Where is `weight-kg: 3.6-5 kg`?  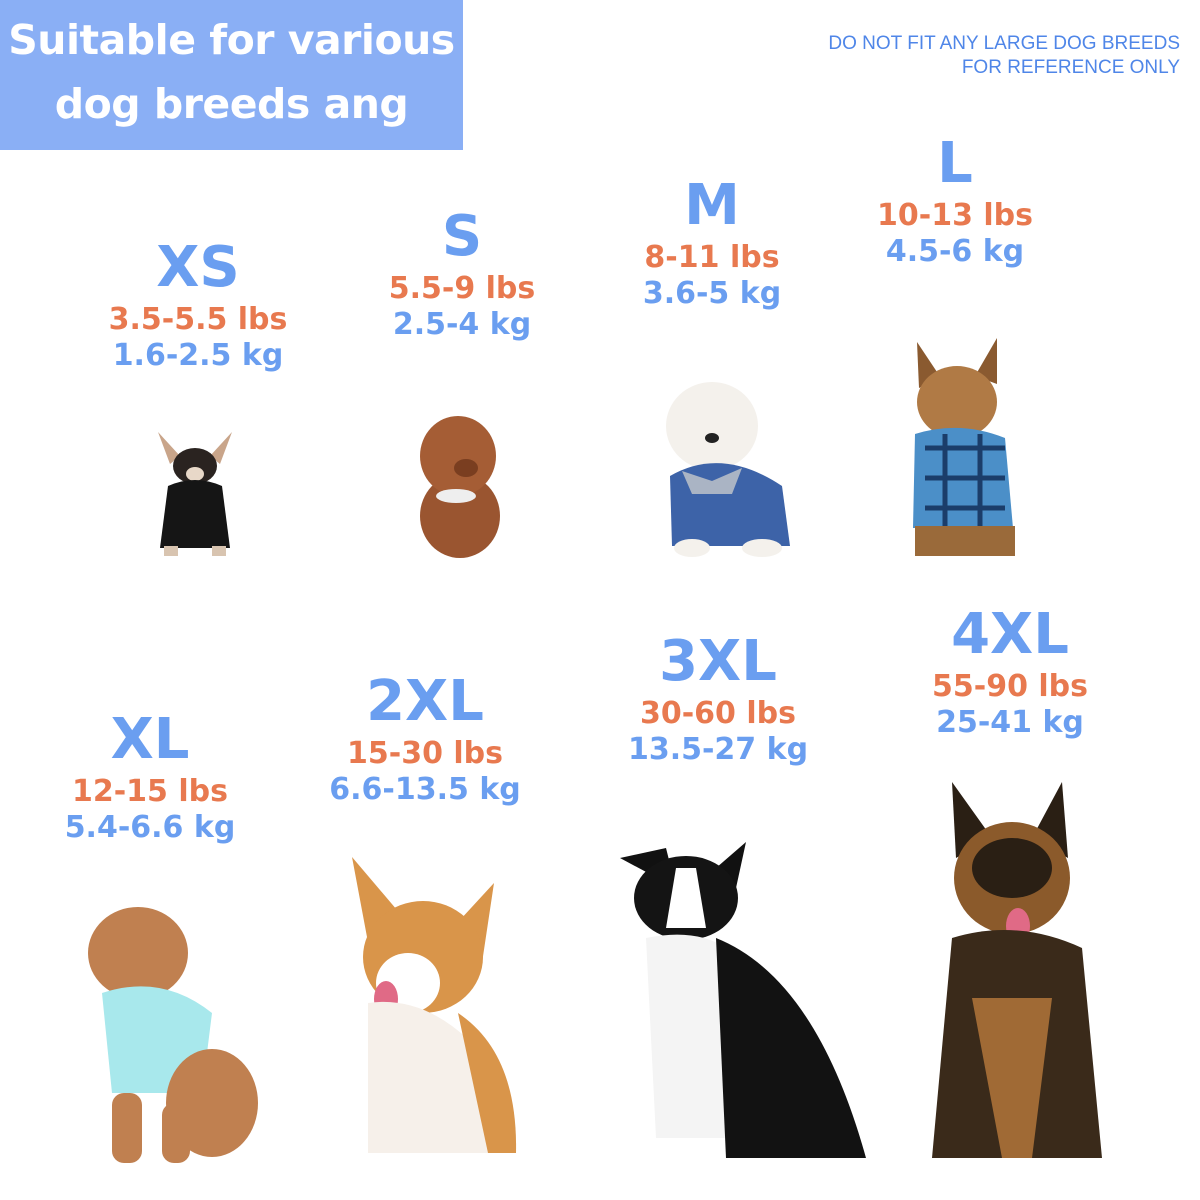 weight-kg: 3.6-5 kg is located at coordinates (712, 293).